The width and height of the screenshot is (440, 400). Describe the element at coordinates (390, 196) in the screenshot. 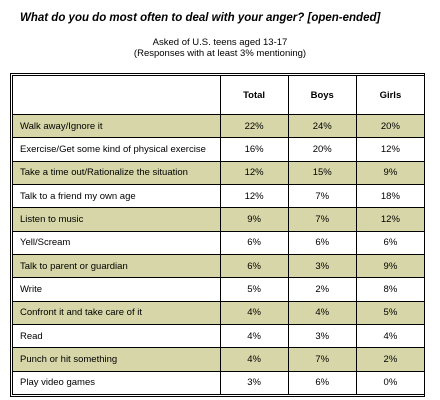

I see `cell-girls: 18%` at that location.